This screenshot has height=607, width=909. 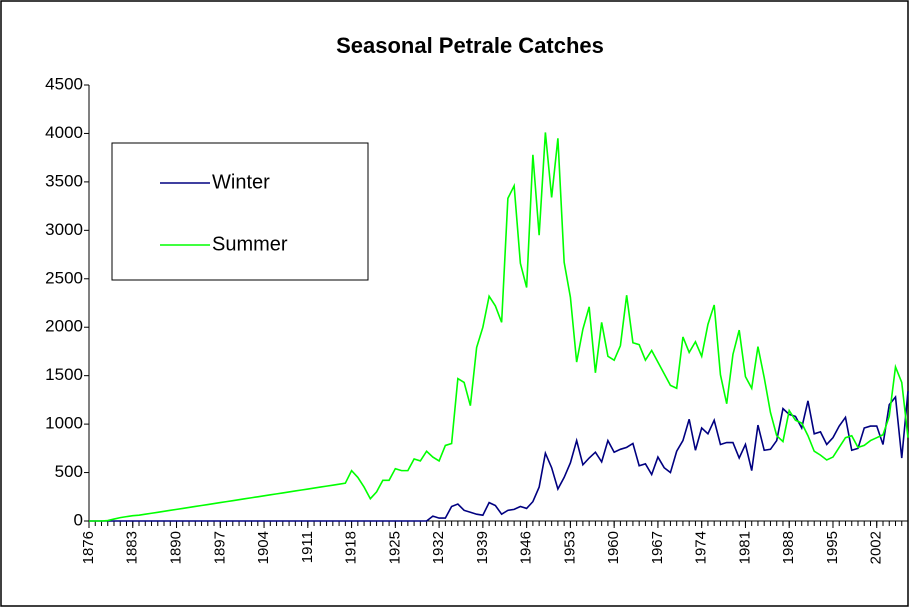 I want to click on x-tick-label: 1883, so click(x=132, y=547).